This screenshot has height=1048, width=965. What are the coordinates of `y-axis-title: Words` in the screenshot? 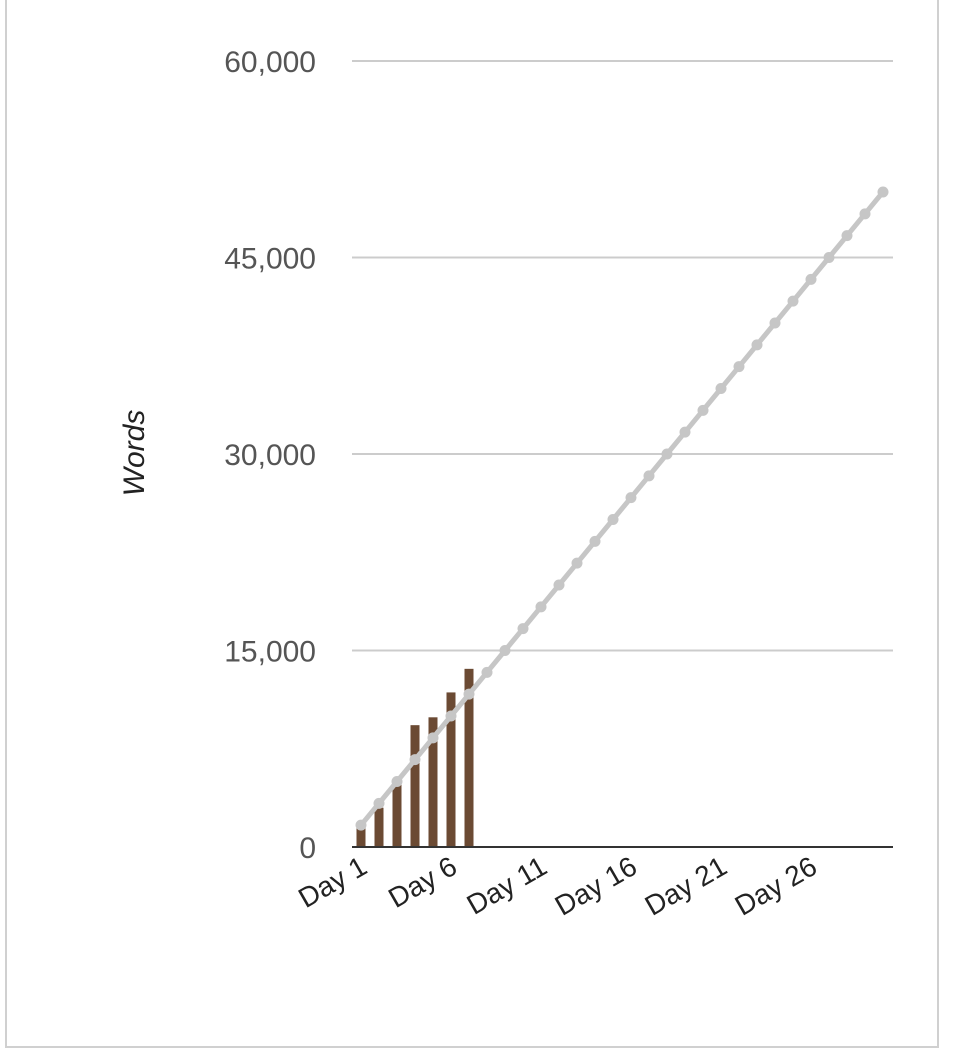 It's located at (134, 453).